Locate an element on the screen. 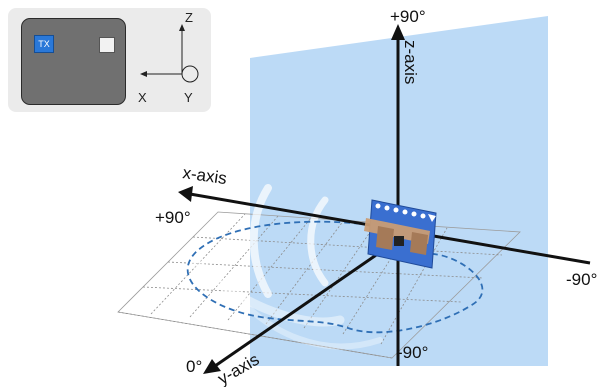 The image size is (613, 392). angle-left-label: +90° is located at coordinates (173, 217).